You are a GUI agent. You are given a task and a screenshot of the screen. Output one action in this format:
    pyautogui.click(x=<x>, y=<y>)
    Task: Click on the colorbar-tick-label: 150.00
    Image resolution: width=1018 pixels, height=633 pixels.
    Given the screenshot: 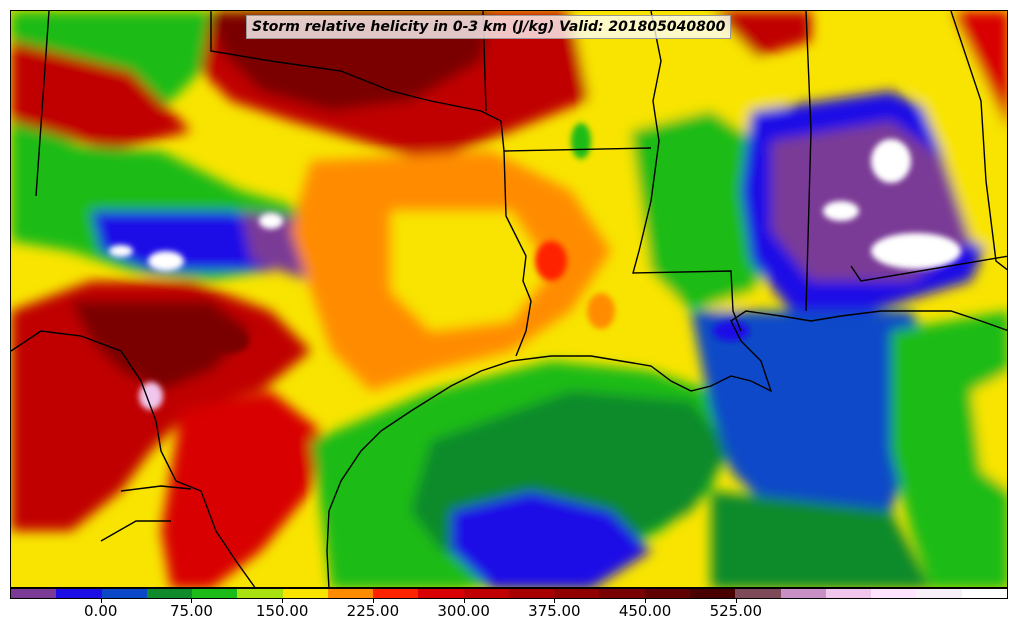 What is the action you would take?
    pyautogui.click(x=282, y=611)
    